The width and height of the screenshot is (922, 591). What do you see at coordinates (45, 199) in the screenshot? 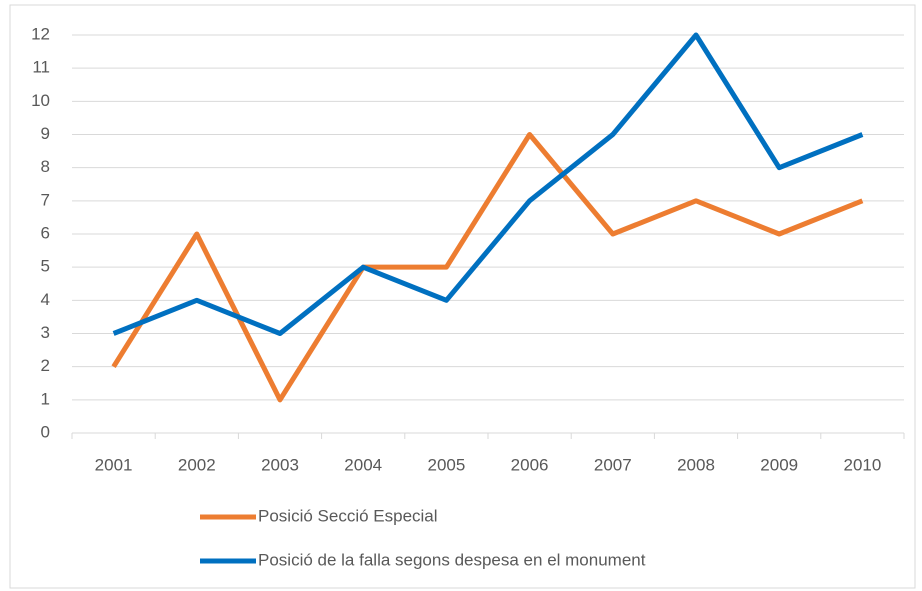
I see `y-tick-label: 7` at bounding box center [45, 199].